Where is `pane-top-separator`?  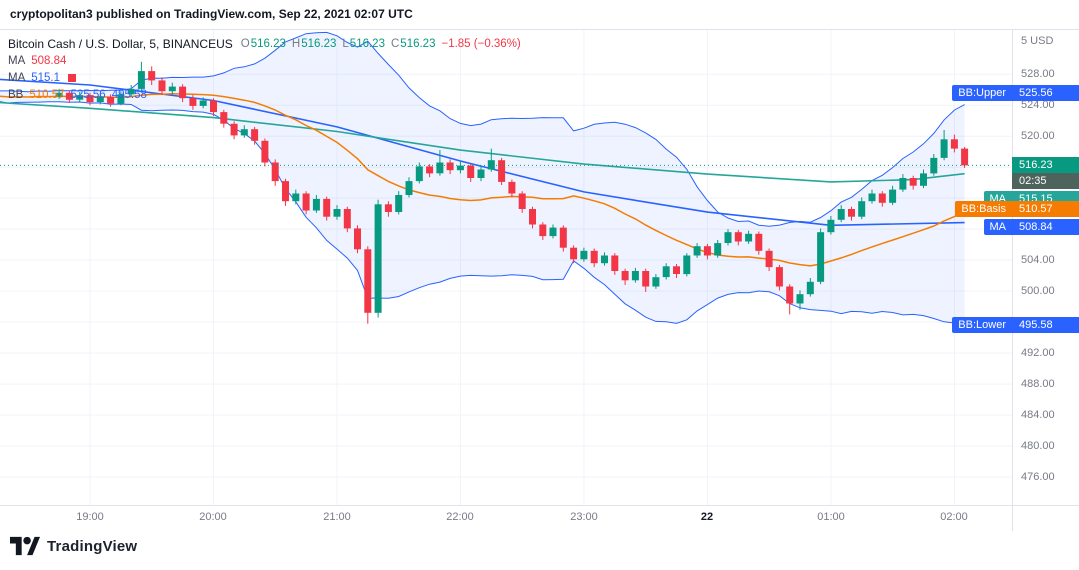 pane-top-separator is located at coordinates (539, 29).